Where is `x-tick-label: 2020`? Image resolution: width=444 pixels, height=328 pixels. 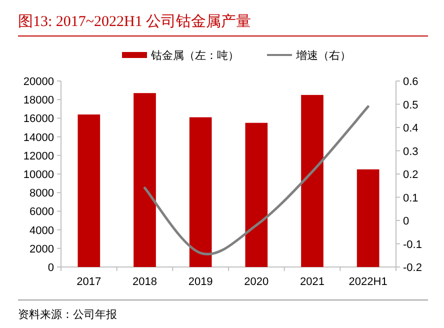
x-tick-label: 2020 is located at coordinates (256, 282).